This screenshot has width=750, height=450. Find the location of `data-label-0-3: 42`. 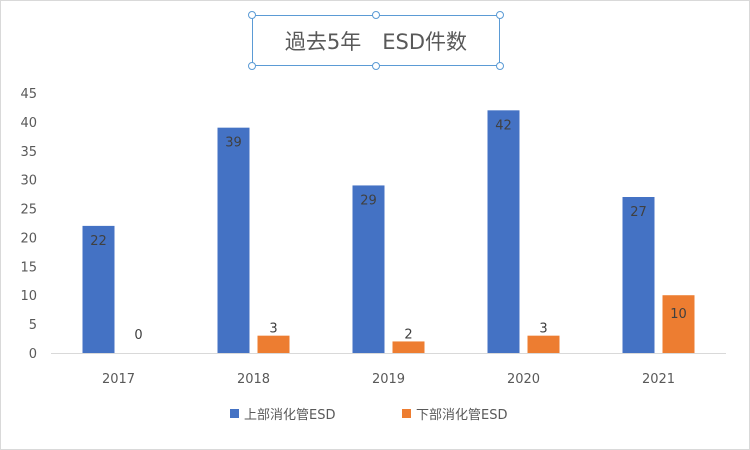

data-label-0-3: 42 is located at coordinates (503, 125).